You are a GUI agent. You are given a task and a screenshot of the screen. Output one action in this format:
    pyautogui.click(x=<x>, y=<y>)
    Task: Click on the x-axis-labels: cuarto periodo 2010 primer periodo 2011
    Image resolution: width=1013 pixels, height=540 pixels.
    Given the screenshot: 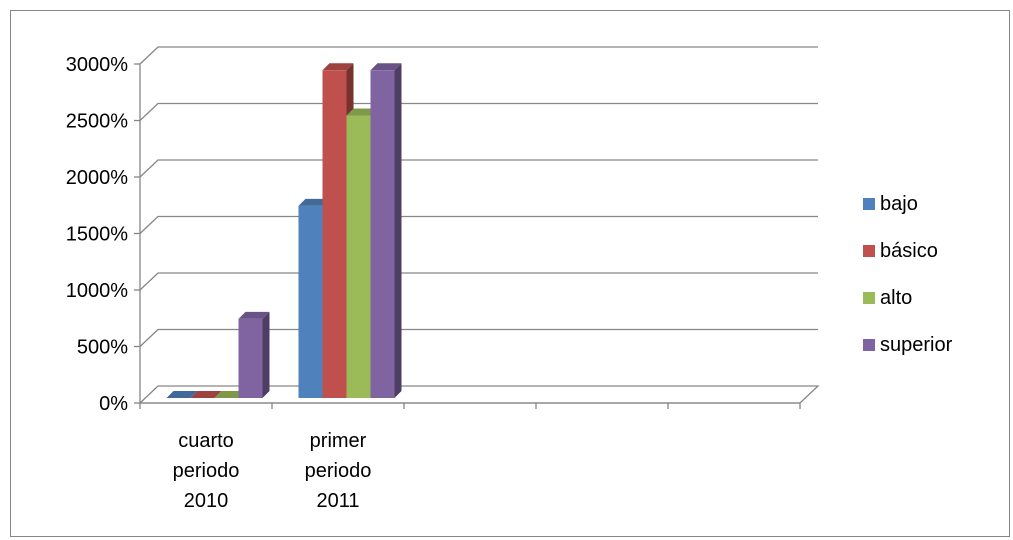 What is the action you would take?
    pyautogui.click(x=272, y=471)
    